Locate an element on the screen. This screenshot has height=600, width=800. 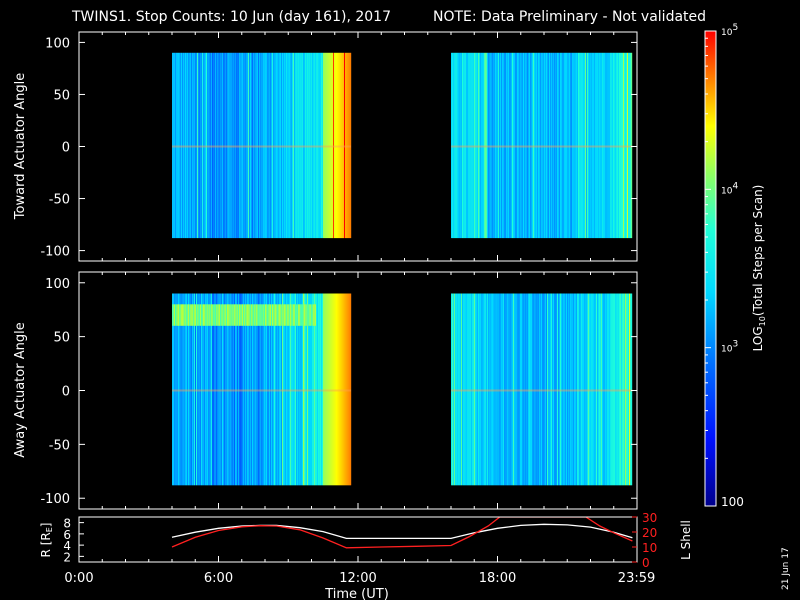
time-tick-label: 12:00 is located at coordinates (357, 578).